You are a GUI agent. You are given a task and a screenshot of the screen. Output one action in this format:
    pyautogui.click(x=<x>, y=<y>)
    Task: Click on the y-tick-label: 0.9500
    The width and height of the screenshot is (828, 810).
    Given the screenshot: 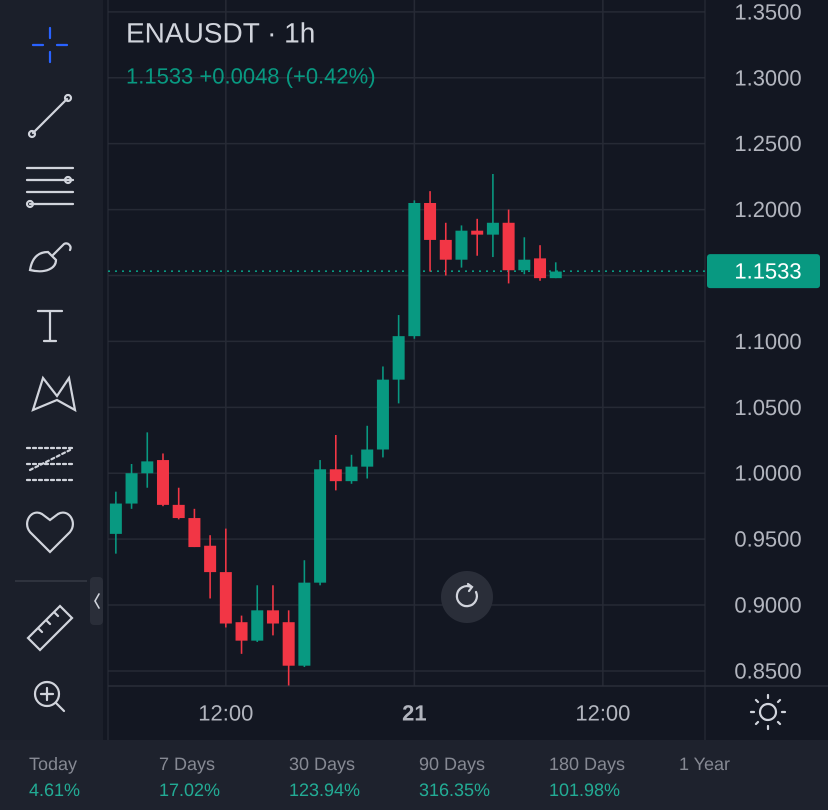 What is the action you would take?
    pyautogui.click(x=768, y=539)
    